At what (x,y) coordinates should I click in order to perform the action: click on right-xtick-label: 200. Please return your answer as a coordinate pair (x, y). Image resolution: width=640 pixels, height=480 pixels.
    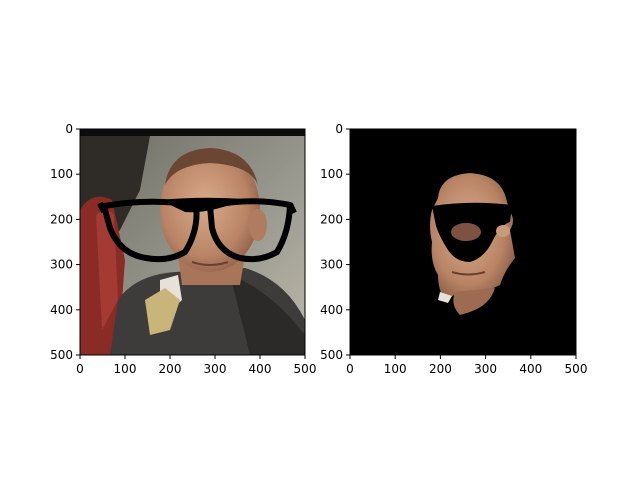
    Looking at the image, I should click on (440, 369).